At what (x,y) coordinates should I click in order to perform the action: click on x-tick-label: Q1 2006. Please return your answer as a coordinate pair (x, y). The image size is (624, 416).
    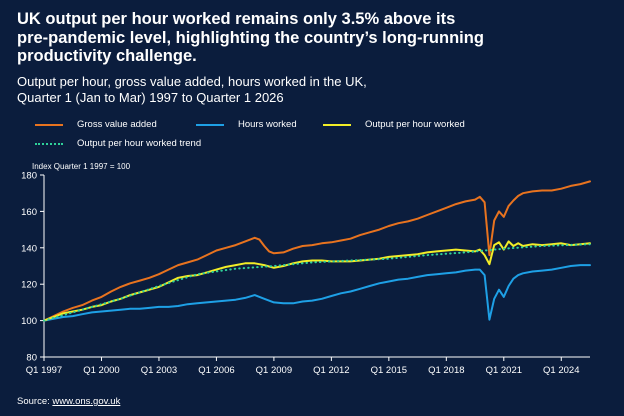
    Looking at the image, I should click on (216, 370).